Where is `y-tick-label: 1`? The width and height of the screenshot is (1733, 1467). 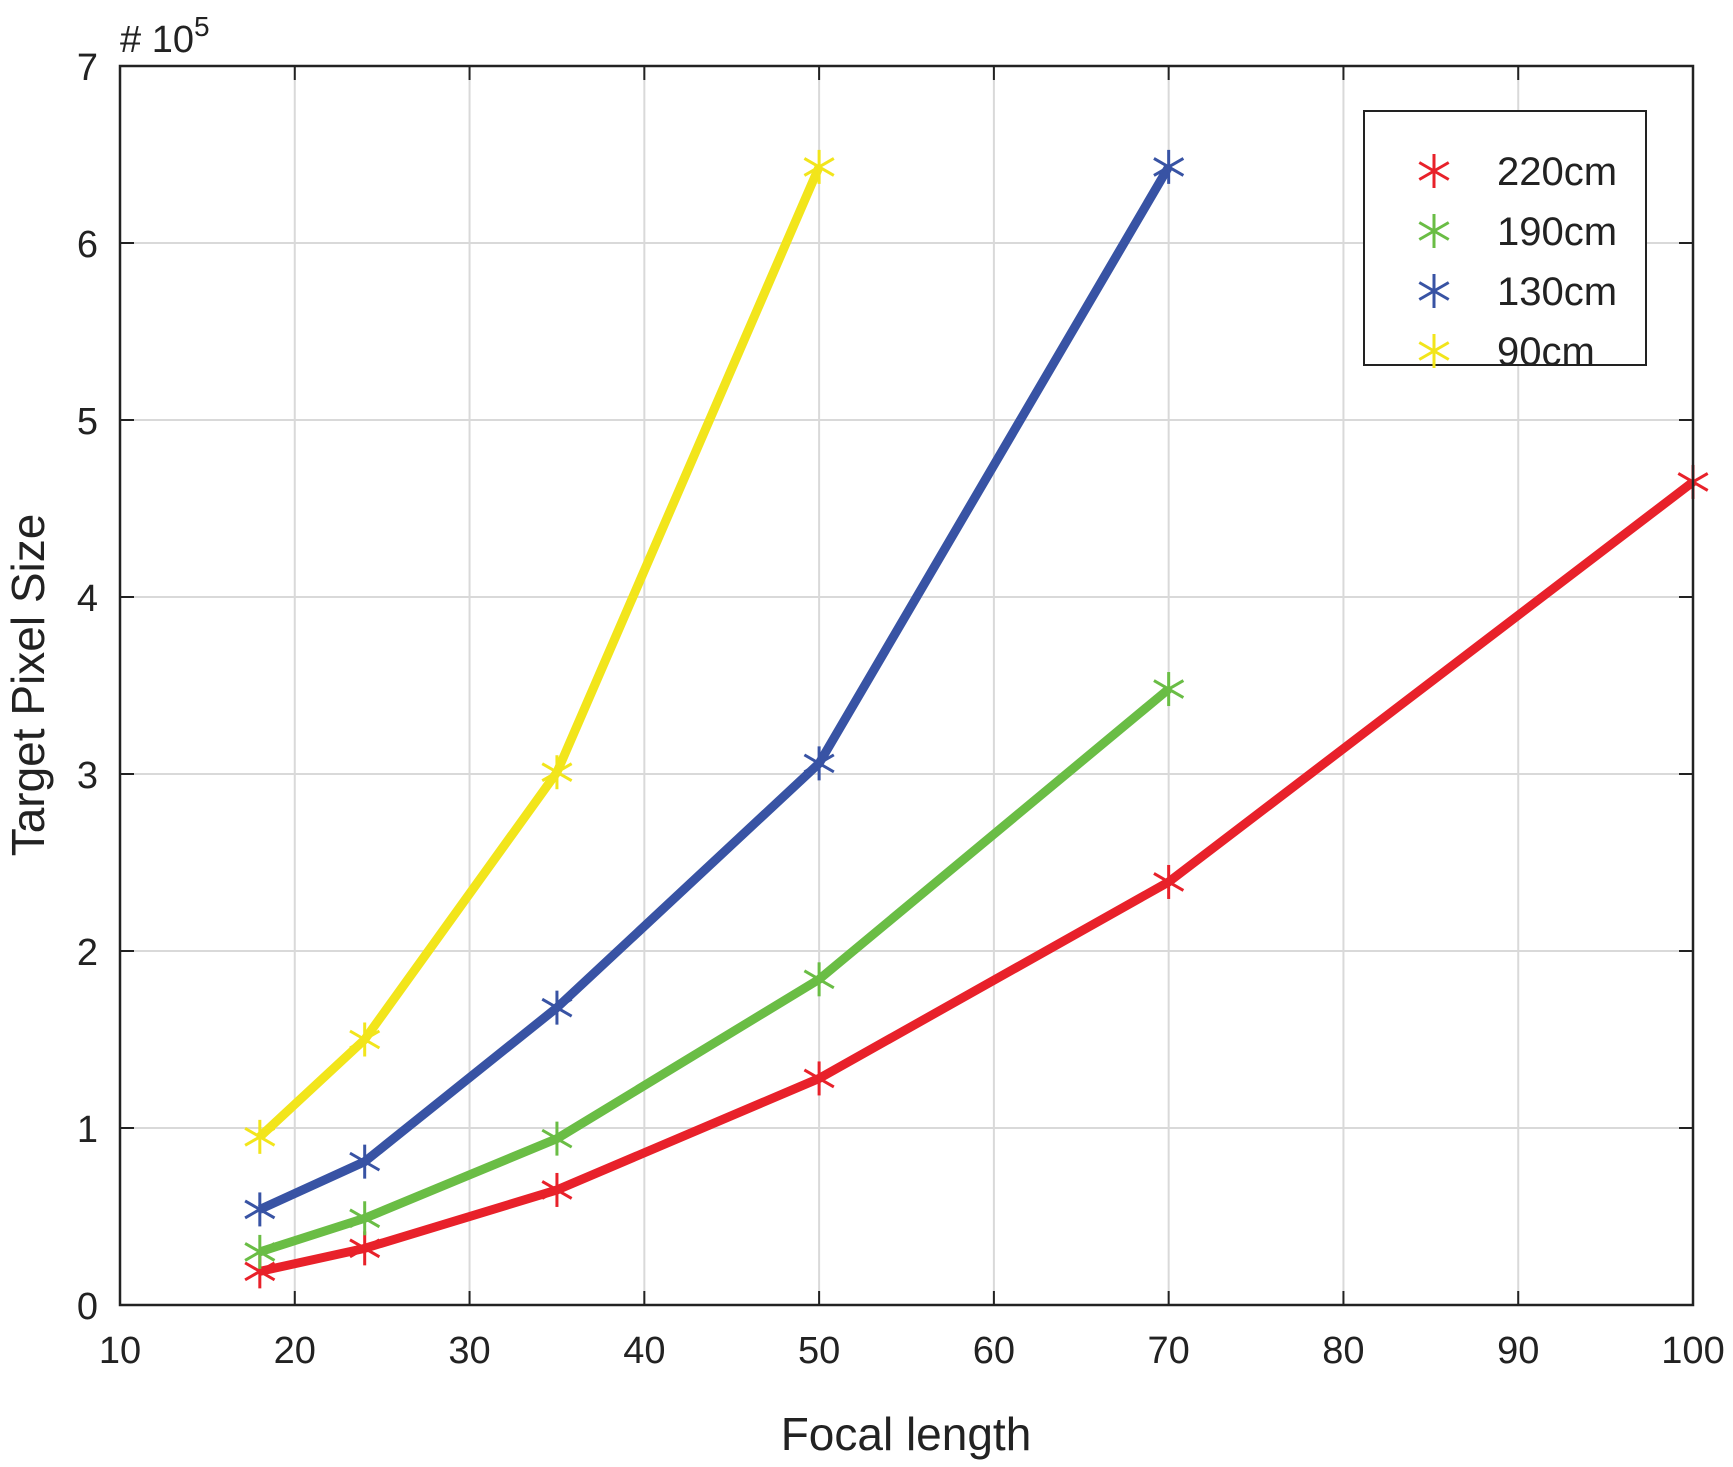
y-tick-label: 1 is located at coordinates (87, 1130).